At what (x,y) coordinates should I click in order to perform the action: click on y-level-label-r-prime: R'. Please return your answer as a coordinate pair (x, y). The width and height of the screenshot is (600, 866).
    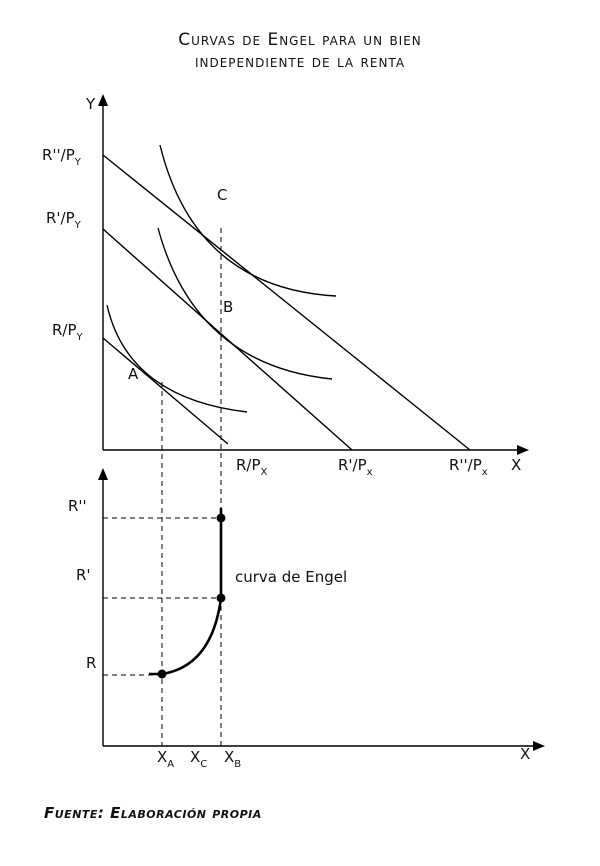
    Looking at the image, I should click on (83, 575).